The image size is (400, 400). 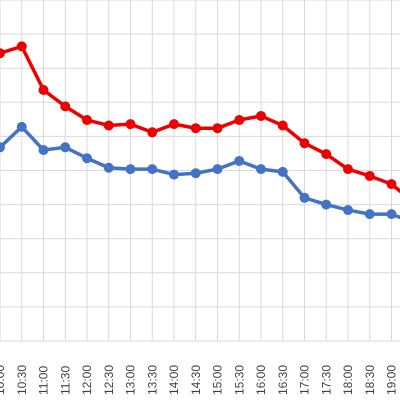 What do you see at coordinates (131, 380) in the screenshot?
I see `x-tick-label: 13:00` at bounding box center [131, 380].